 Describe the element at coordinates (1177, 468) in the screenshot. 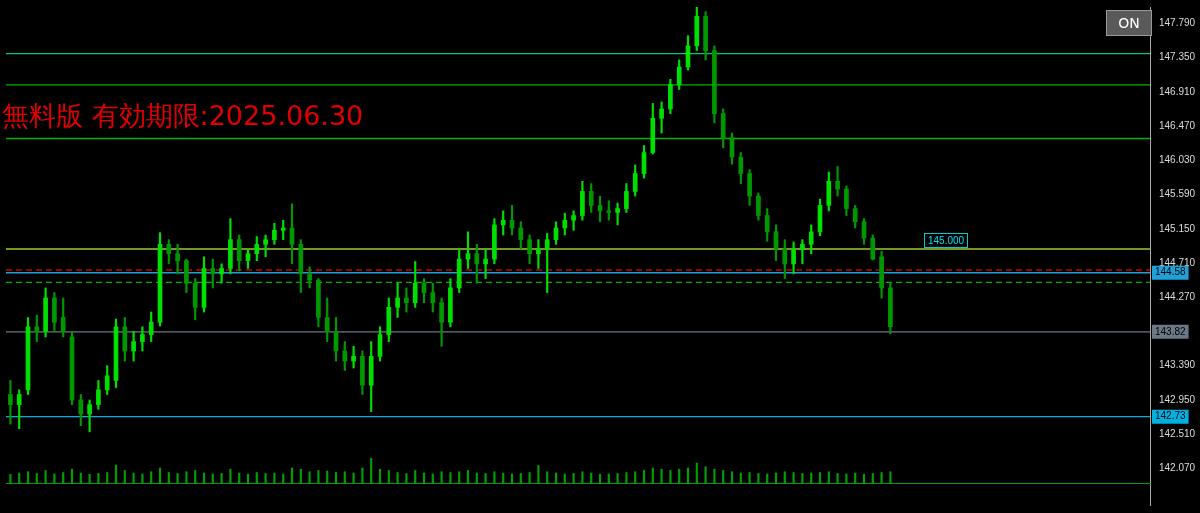

I see `y-tick-label: 142.070` at that location.